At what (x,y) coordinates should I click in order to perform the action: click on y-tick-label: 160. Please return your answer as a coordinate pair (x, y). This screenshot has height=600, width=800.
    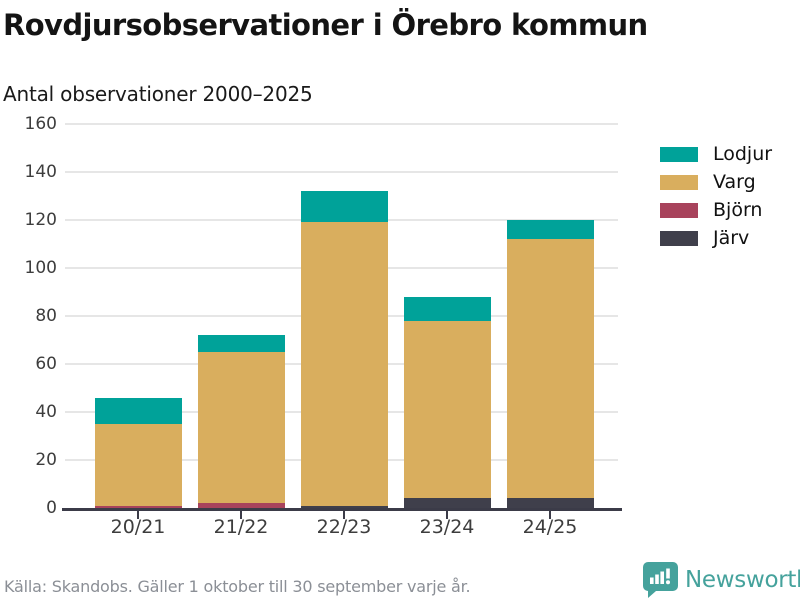
    Looking at the image, I should click on (40, 124).